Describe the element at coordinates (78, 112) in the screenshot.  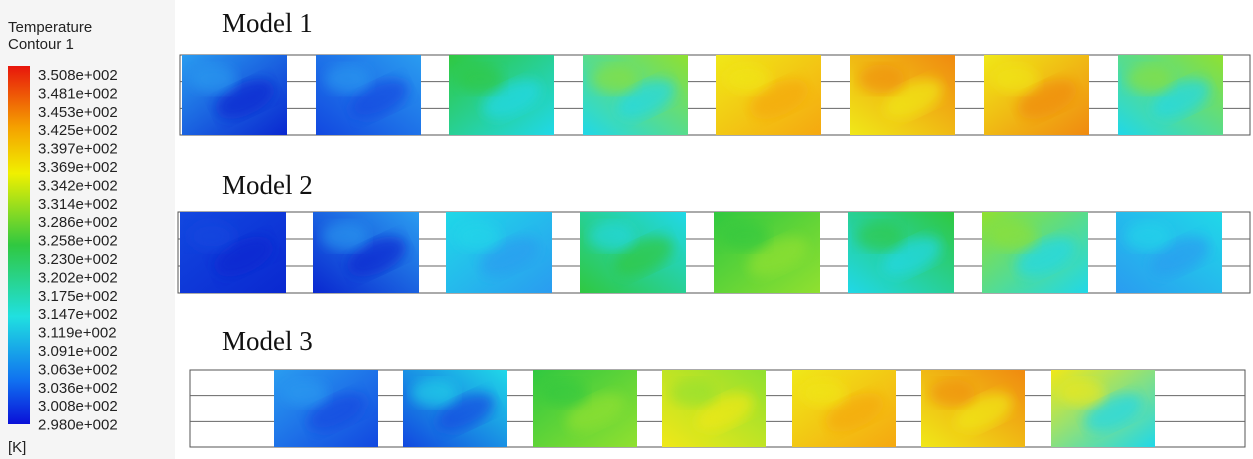
I see `legend-label: 3.453e+002` at that location.